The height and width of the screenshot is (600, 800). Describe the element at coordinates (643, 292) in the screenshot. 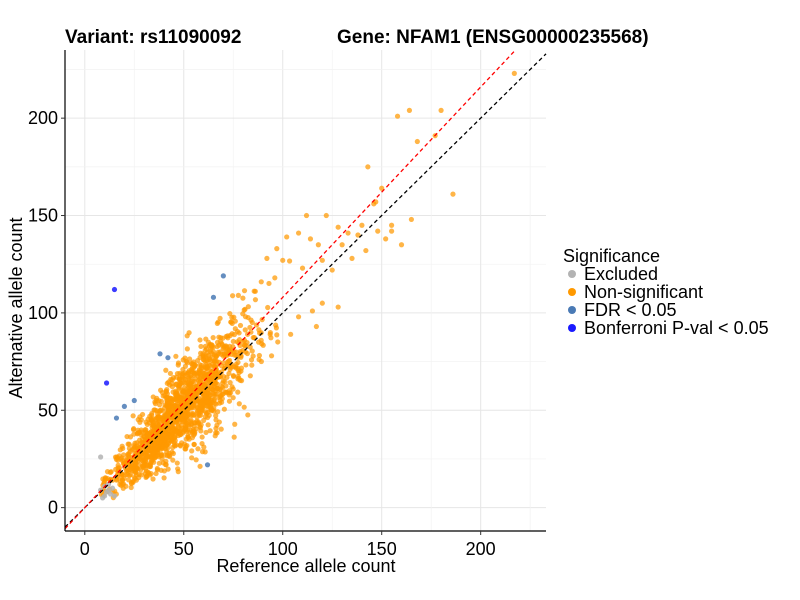

I see `legend-label: Non-significant` at that location.